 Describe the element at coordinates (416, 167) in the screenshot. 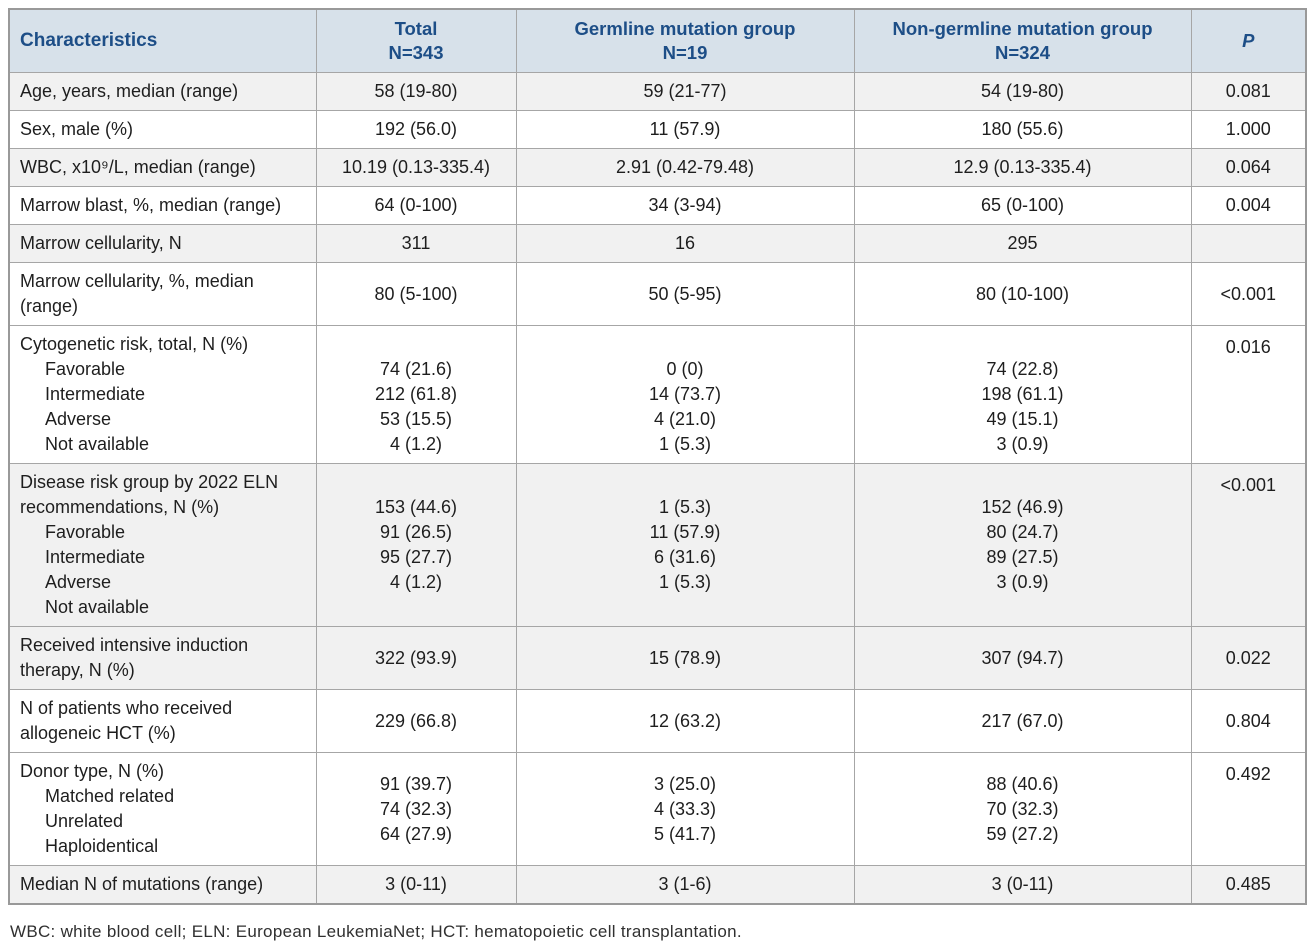

I see `total-cell: 10.19 (0.13-335.4)` at that location.